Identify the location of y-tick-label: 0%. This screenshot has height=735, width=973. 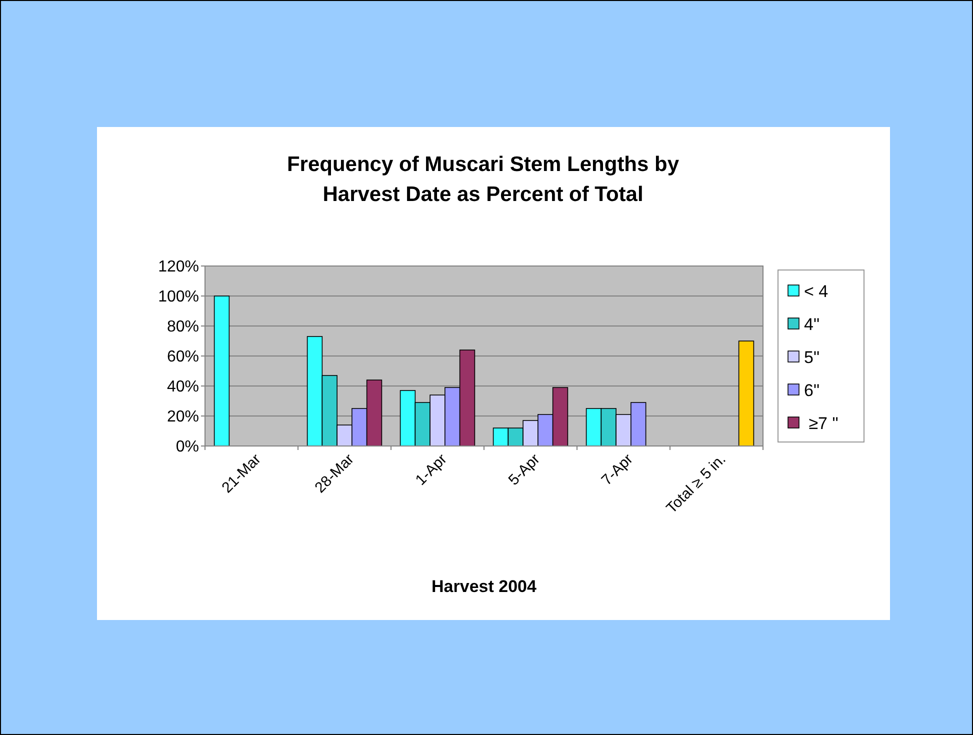
(187, 447).